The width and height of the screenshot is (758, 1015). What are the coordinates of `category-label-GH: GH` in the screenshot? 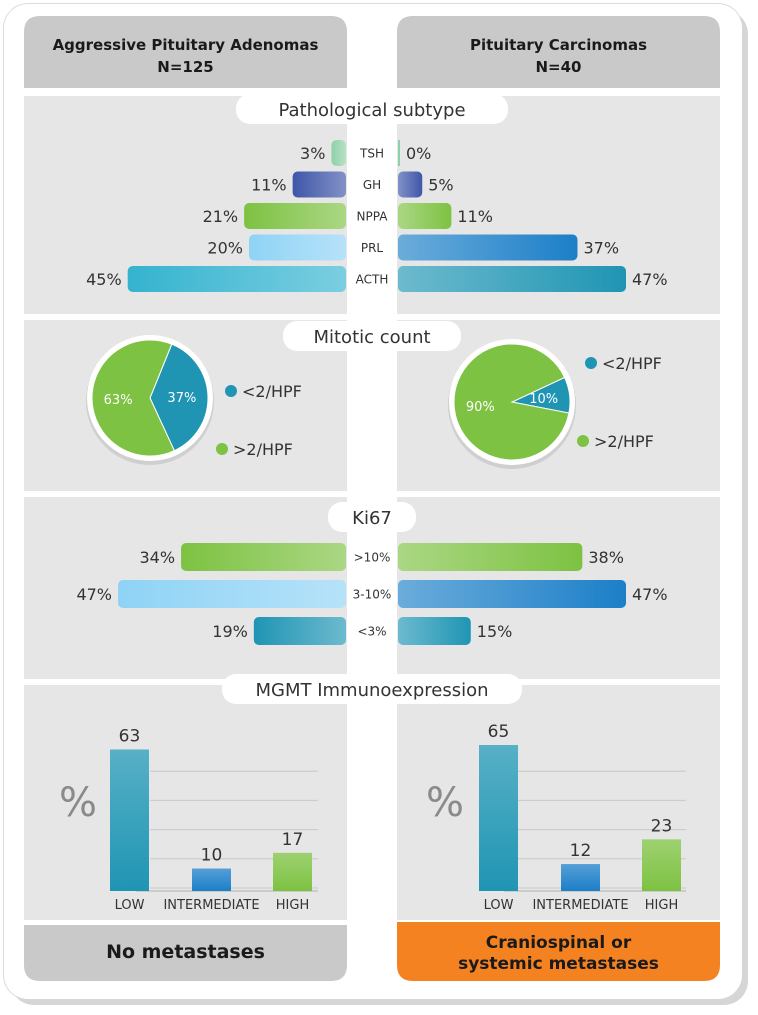 It's located at (372, 185).